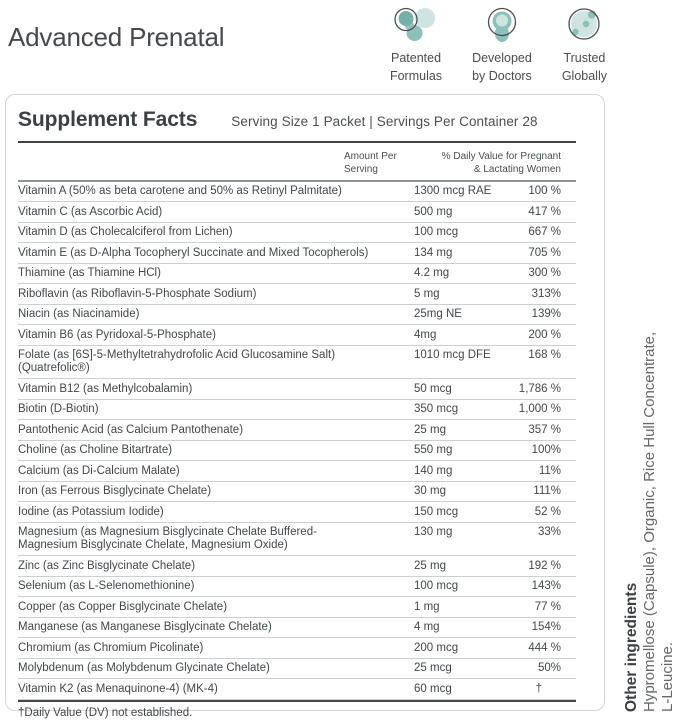 This screenshot has width=679, height=725. Describe the element at coordinates (452, 355) in the screenshot. I see `amount-per-serving: 1010 mcg DFE` at that location.